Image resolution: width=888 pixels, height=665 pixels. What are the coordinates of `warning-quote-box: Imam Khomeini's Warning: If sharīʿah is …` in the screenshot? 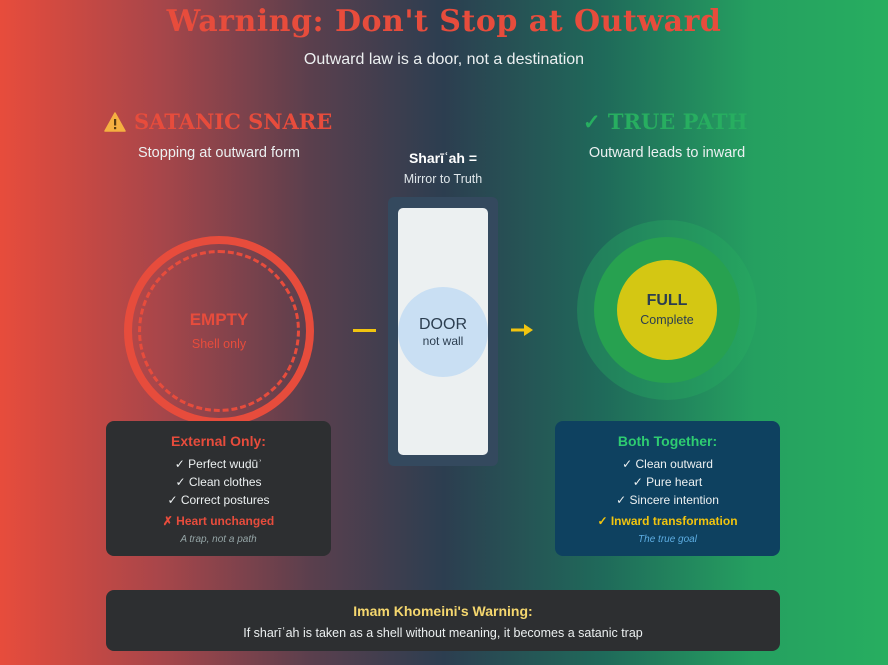 It's located at (443, 620).